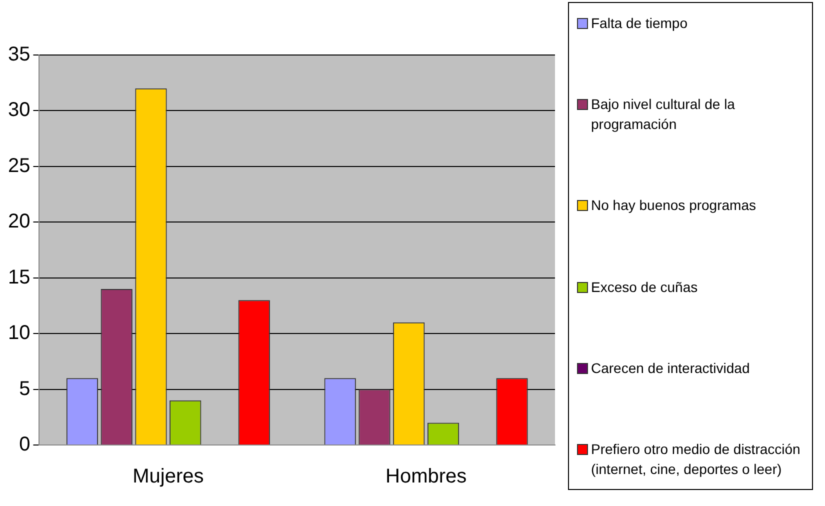  I want to click on legend-label: Carecen de interactividad, so click(670, 368).